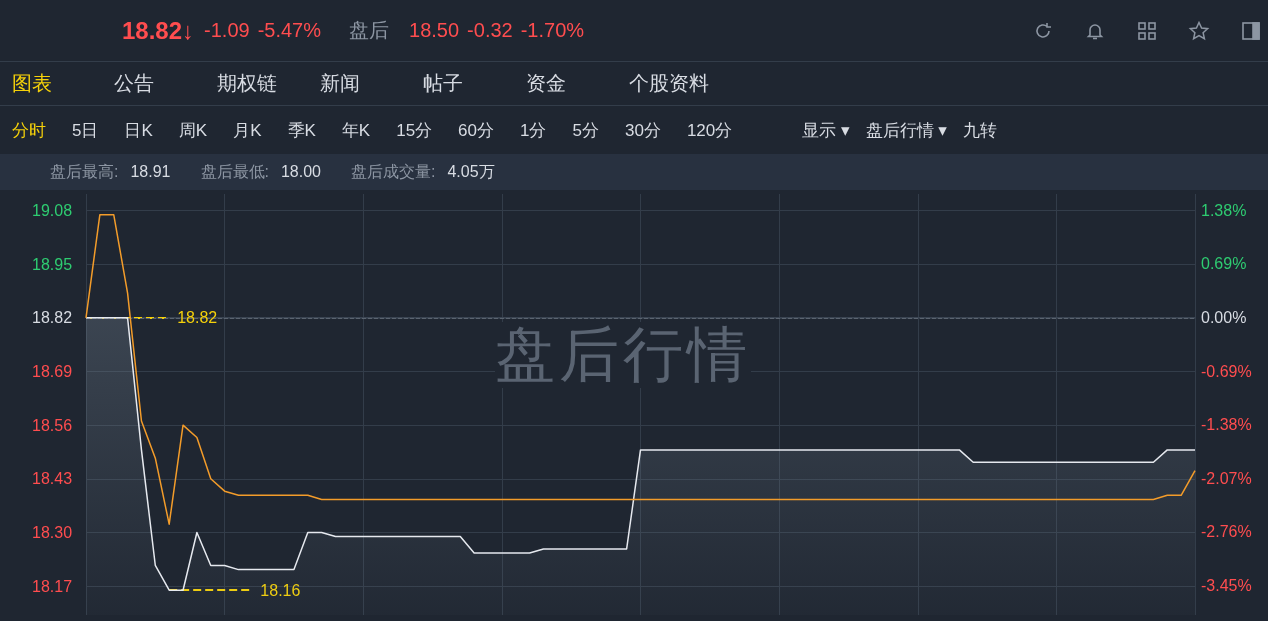  Describe the element at coordinates (234, 171) in the screenshot. I see `text: 盘后最低:` at that location.